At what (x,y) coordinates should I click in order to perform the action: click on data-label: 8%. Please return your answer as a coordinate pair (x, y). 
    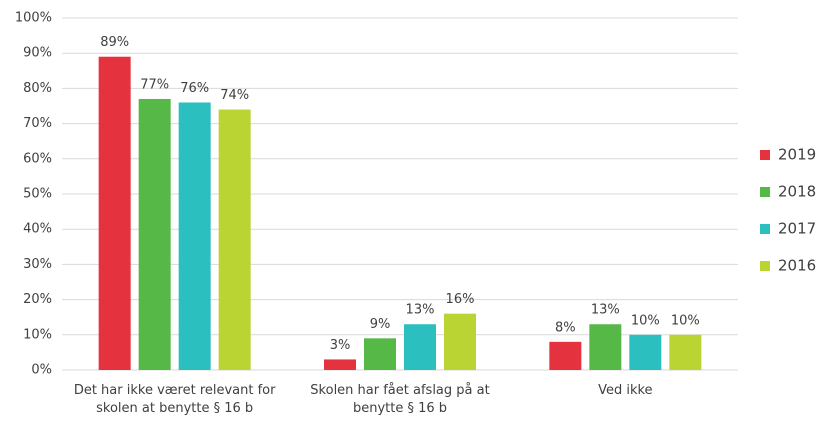
    Looking at the image, I should click on (565, 327).